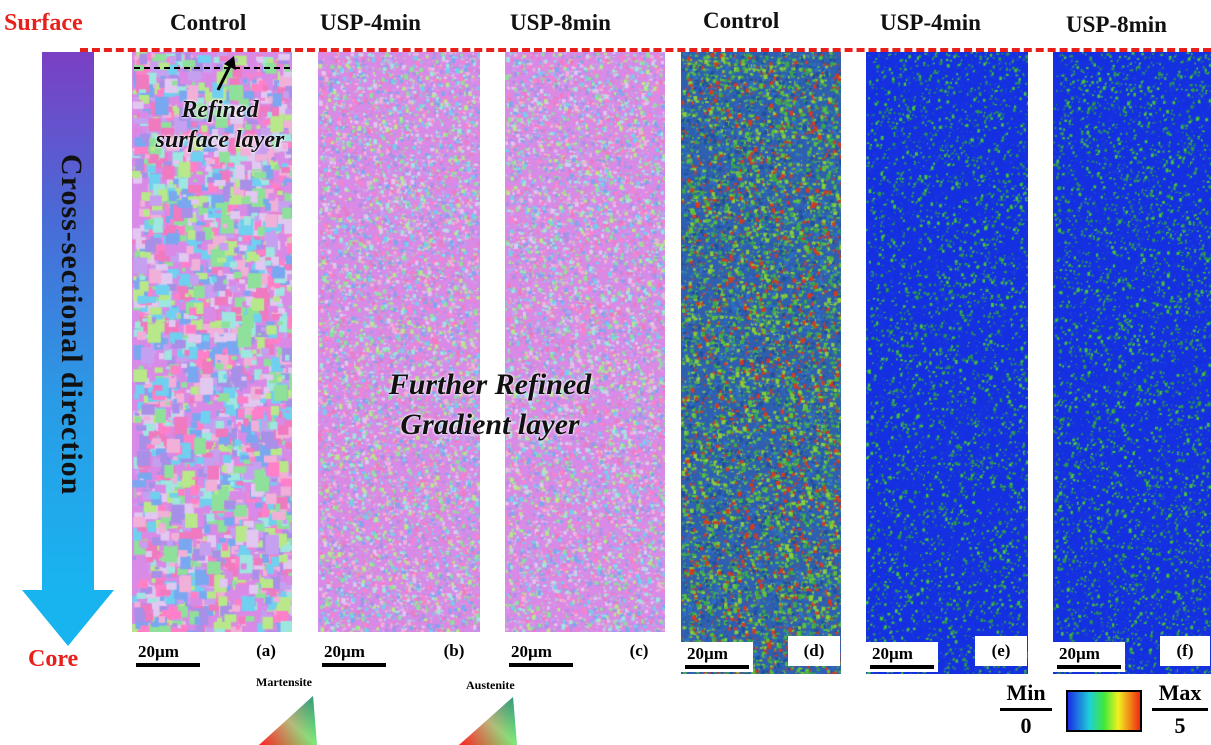 This screenshot has height=745, width=1211. What do you see at coordinates (212, 68) in the screenshot?
I see `refined-layer-dashed-line` at bounding box center [212, 68].